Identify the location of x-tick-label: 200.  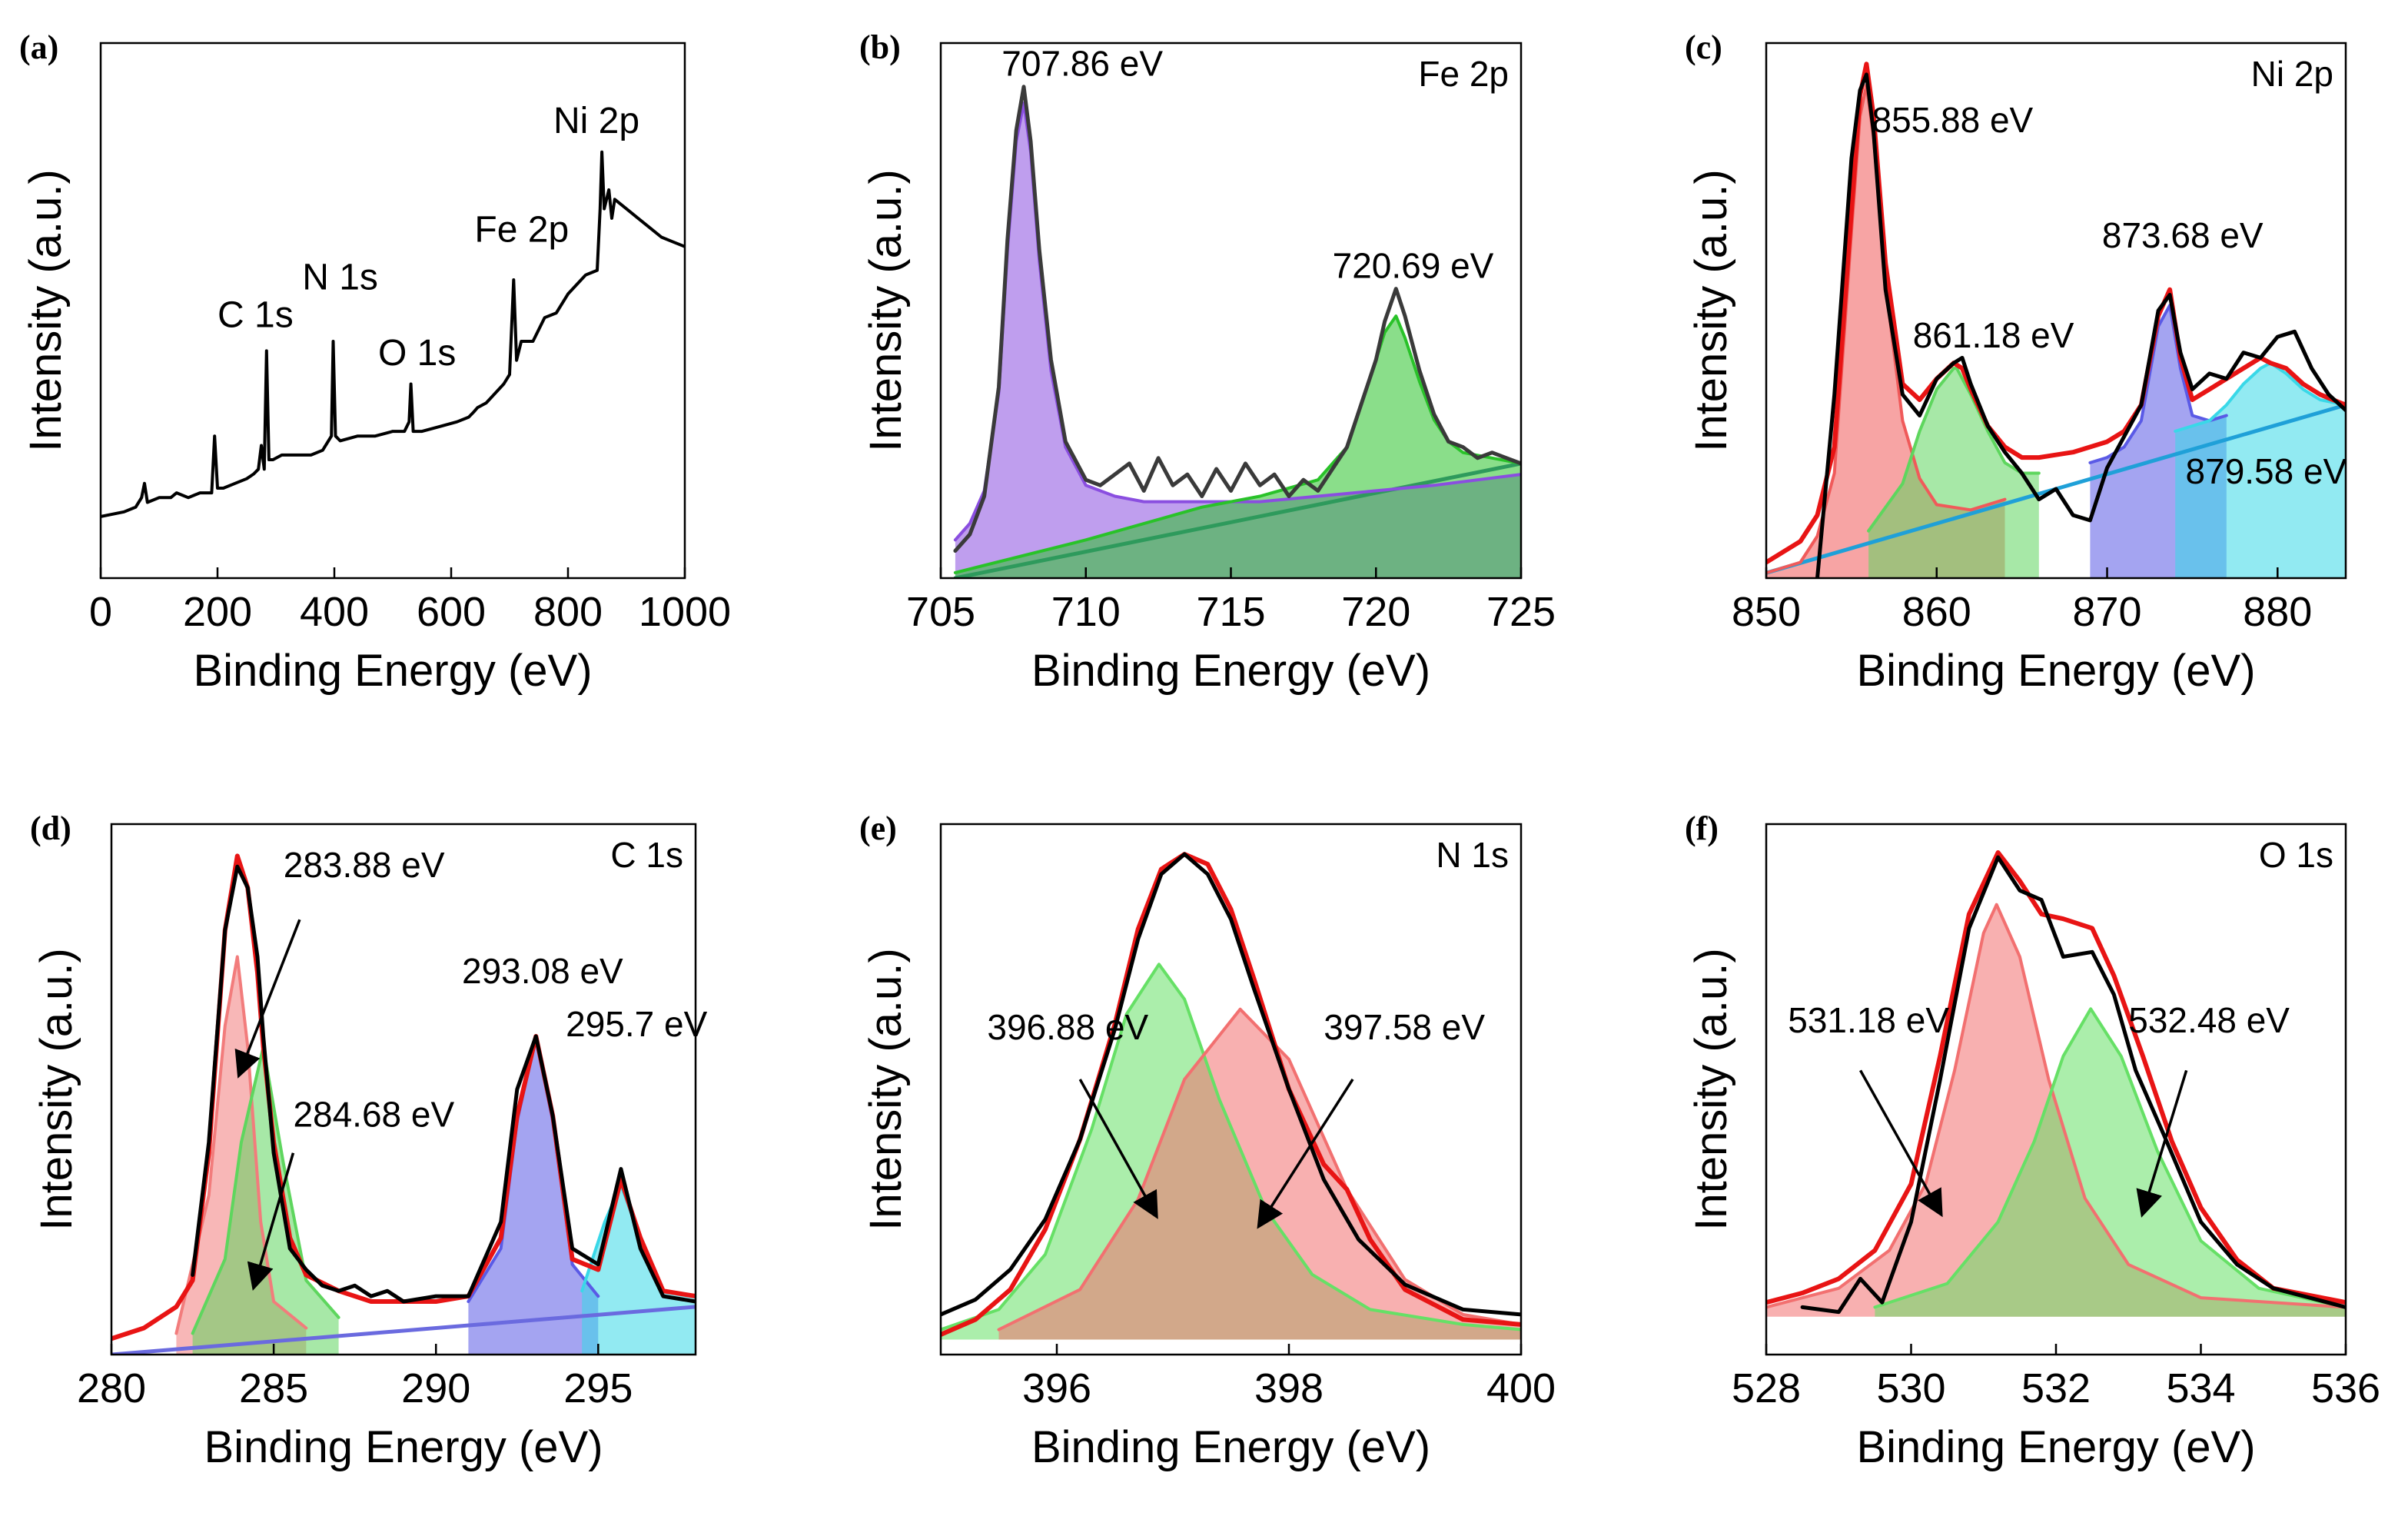
(217, 612).